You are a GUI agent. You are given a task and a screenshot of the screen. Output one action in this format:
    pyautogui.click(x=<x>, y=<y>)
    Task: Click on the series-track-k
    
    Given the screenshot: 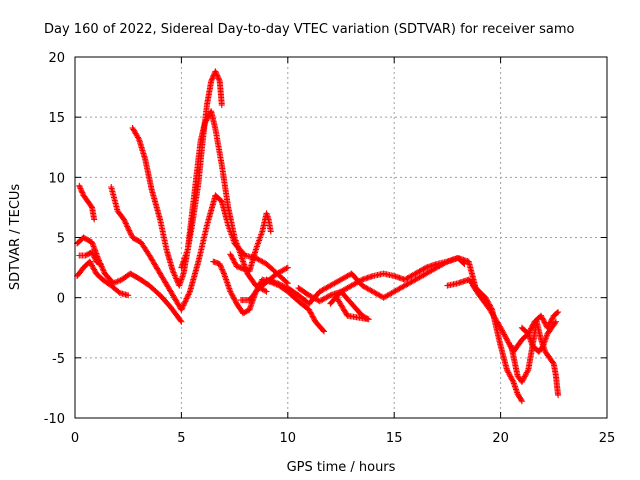 What is the action you would take?
    pyautogui.click(x=365, y=281)
    